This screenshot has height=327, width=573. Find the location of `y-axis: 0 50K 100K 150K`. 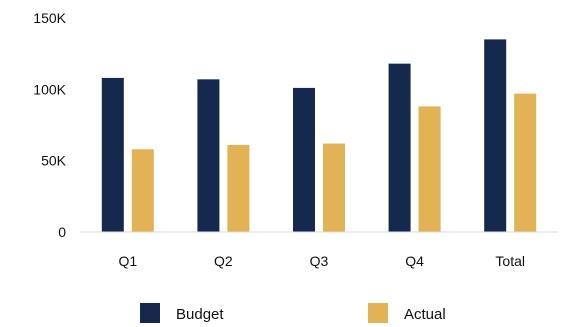

y-axis: 0 50K 100K 150K is located at coordinates (49, 125).